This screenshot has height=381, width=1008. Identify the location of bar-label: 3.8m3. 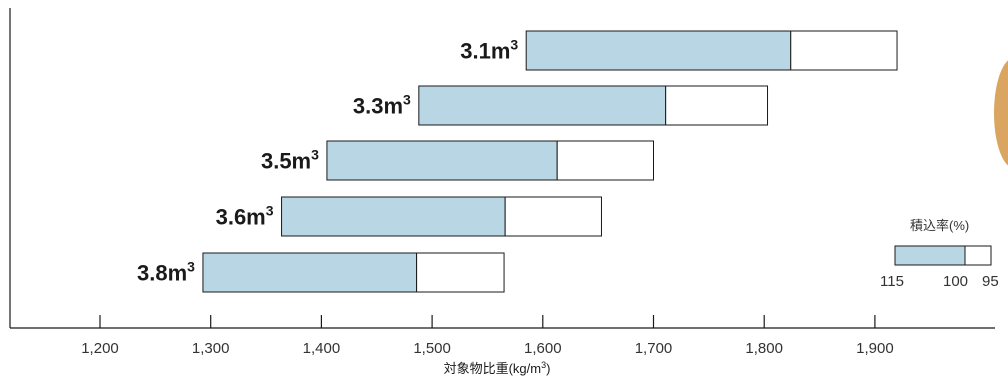
(166, 272).